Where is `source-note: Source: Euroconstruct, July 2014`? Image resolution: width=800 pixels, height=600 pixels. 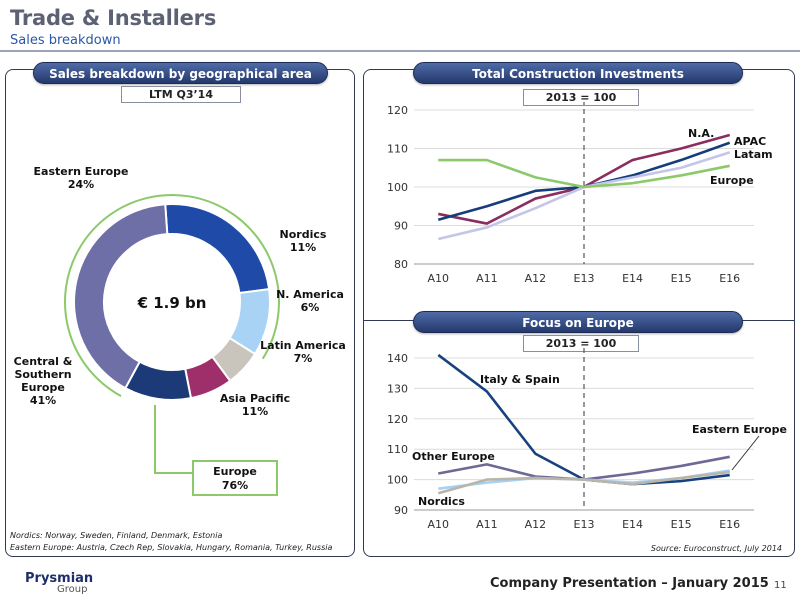
source-note: Source: Euroconstruct, July 2014 is located at coordinates (716, 548).